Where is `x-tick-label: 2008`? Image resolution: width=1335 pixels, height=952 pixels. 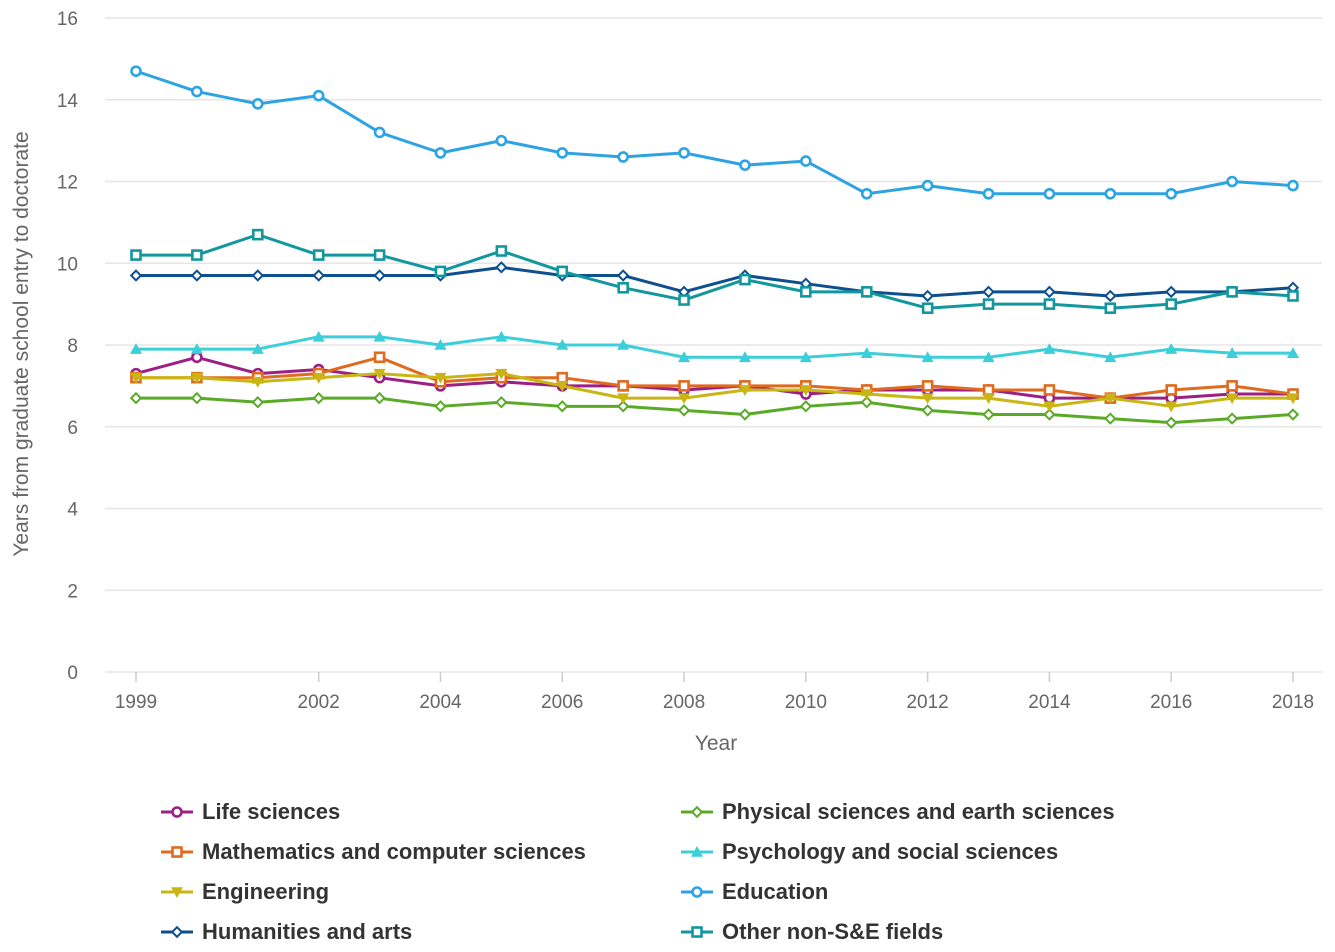 x-tick-label: 2008 is located at coordinates (684, 702).